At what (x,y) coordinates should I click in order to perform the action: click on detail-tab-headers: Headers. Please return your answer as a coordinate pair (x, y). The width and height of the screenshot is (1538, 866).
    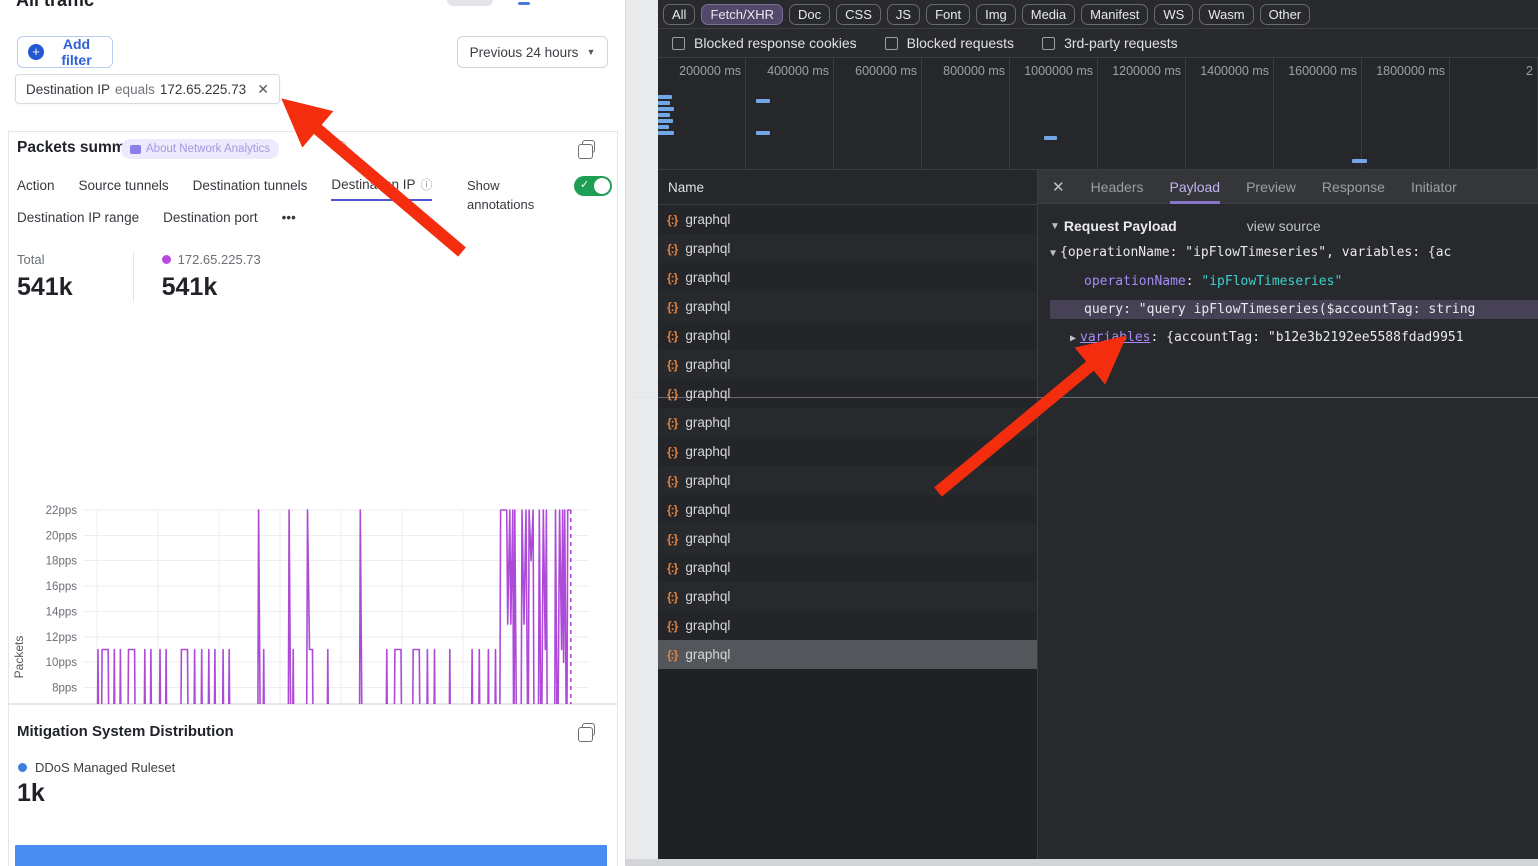
    Looking at the image, I should click on (1117, 186).